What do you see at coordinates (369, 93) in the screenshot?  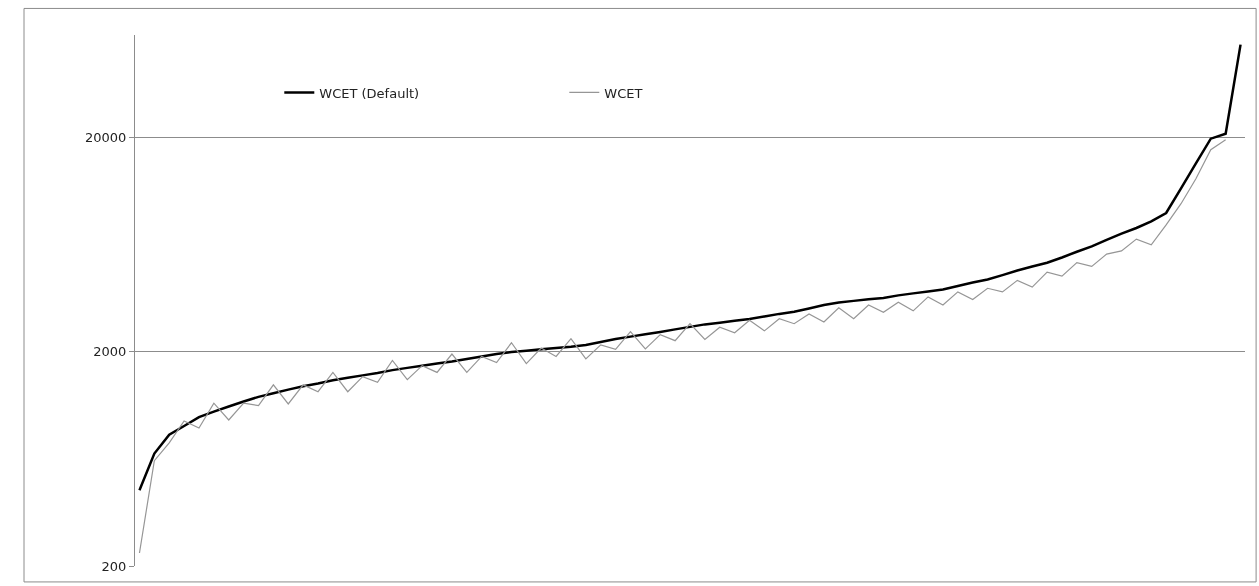 I see `legend-label: WCET (Default)` at bounding box center [369, 93].